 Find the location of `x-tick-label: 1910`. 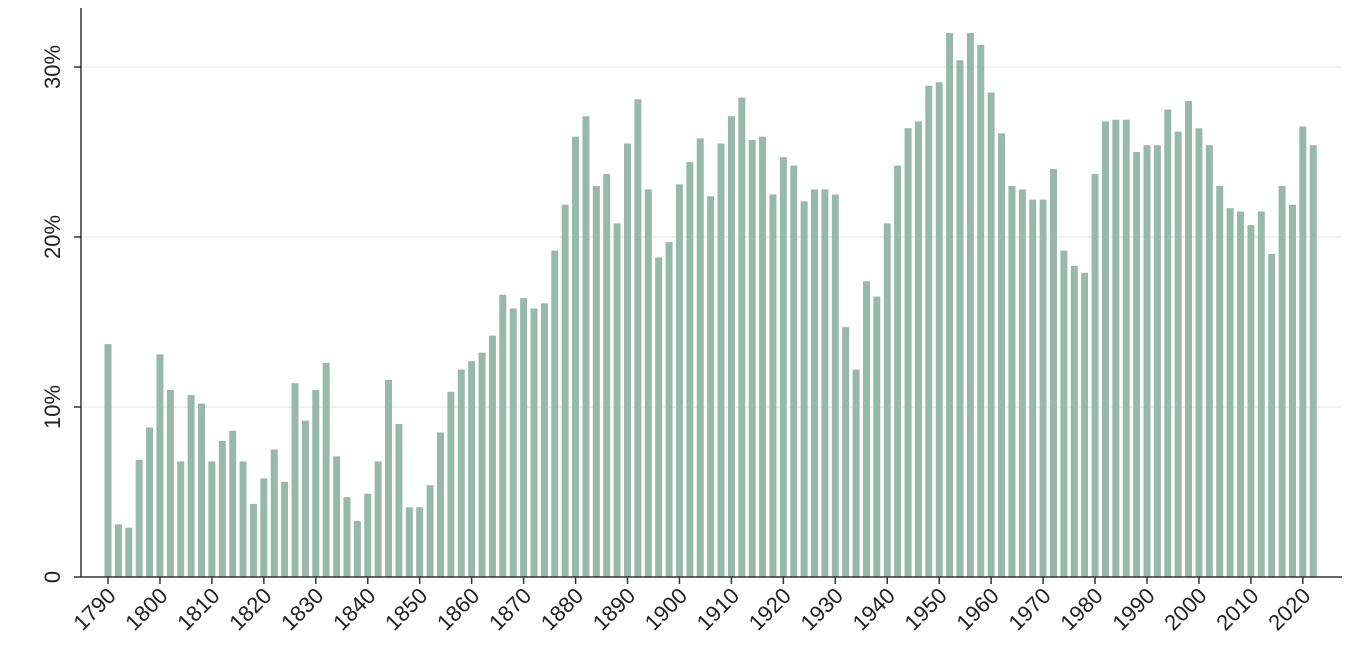

x-tick-label: 1910 is located at coordinates (718, 609).